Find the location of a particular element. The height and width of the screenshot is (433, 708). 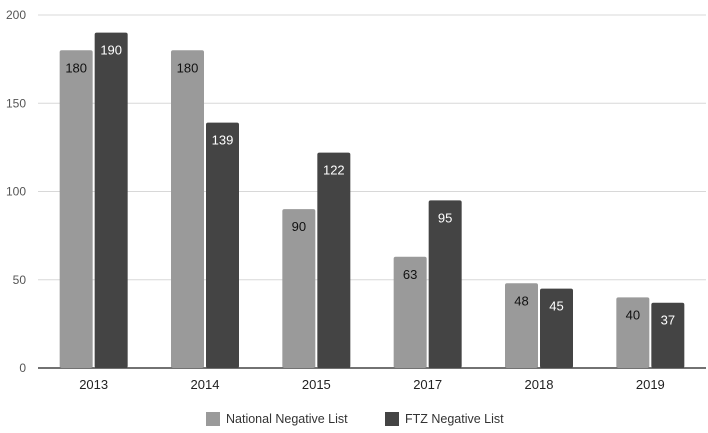

bar-ftz-2014 is located at coordinates (222, 245).